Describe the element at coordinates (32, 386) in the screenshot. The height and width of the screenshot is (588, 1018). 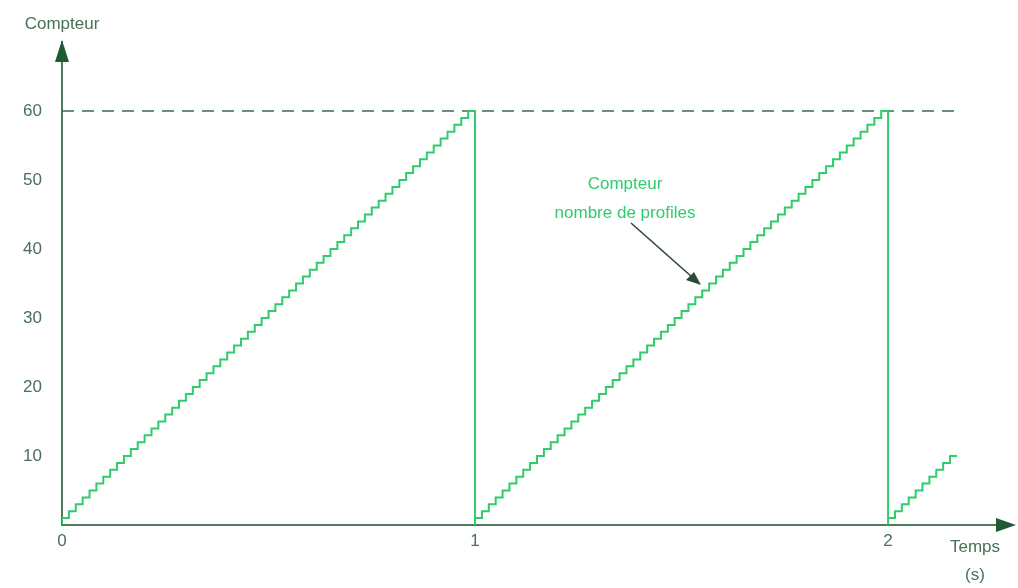
I see `y-tick-label: 20` at that location.